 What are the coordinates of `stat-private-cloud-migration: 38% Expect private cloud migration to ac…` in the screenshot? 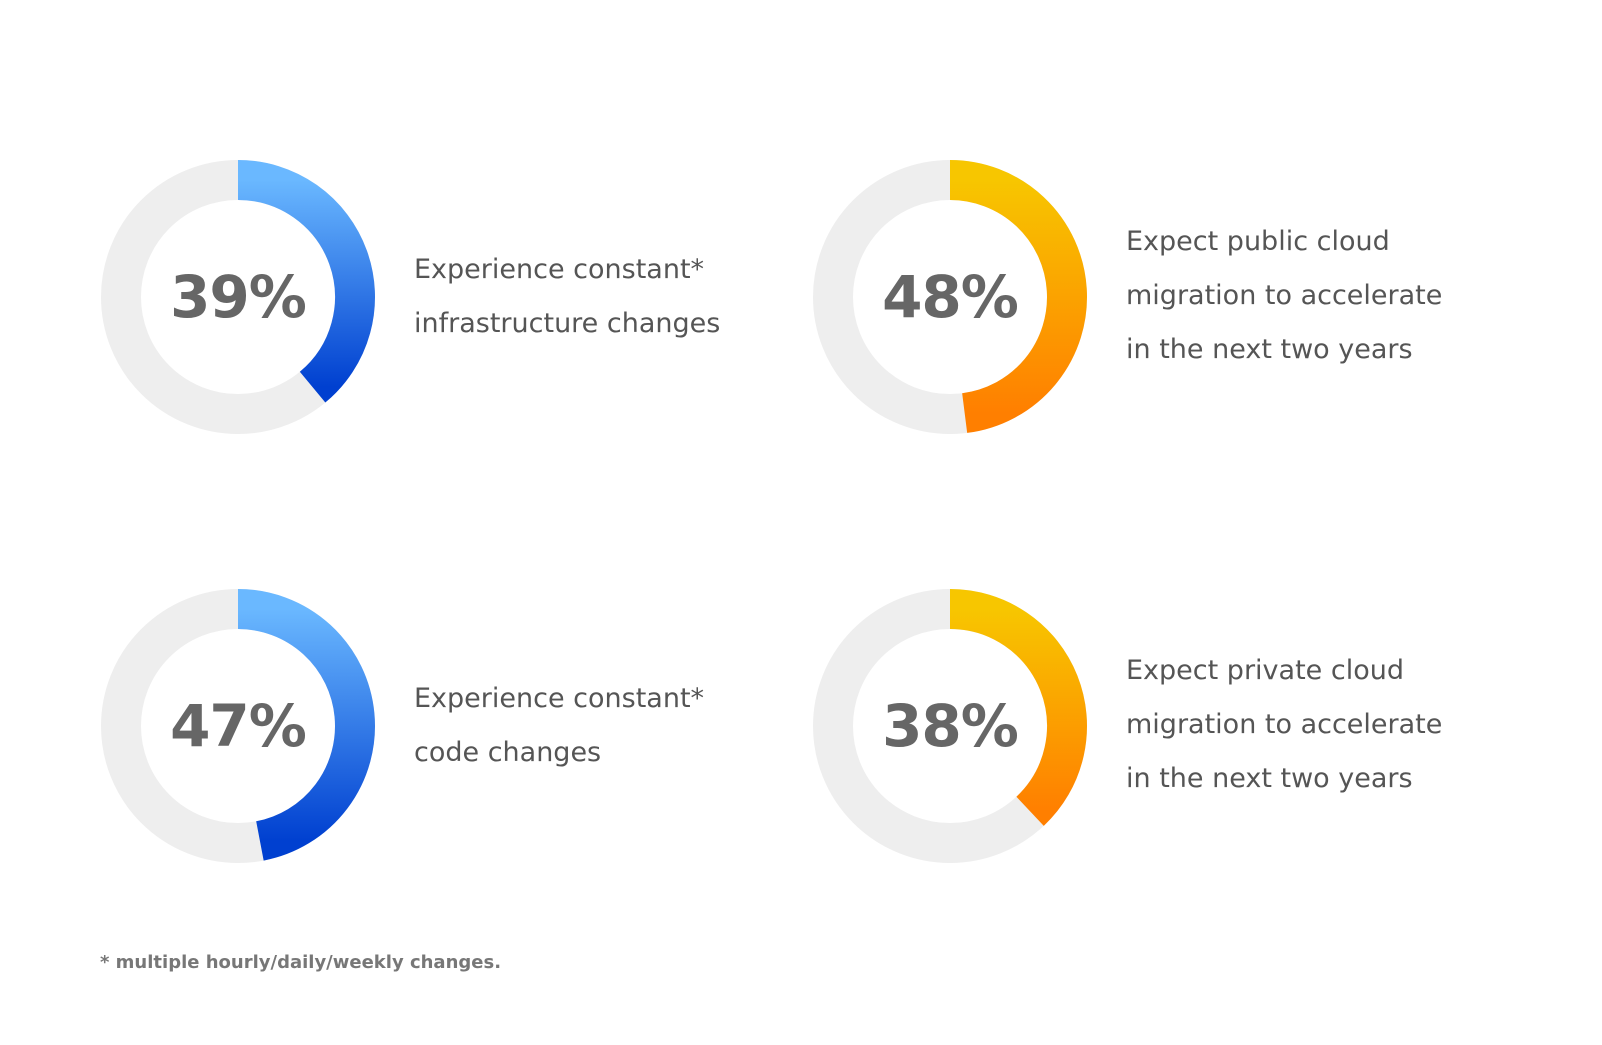 It's located at (1160, 731).